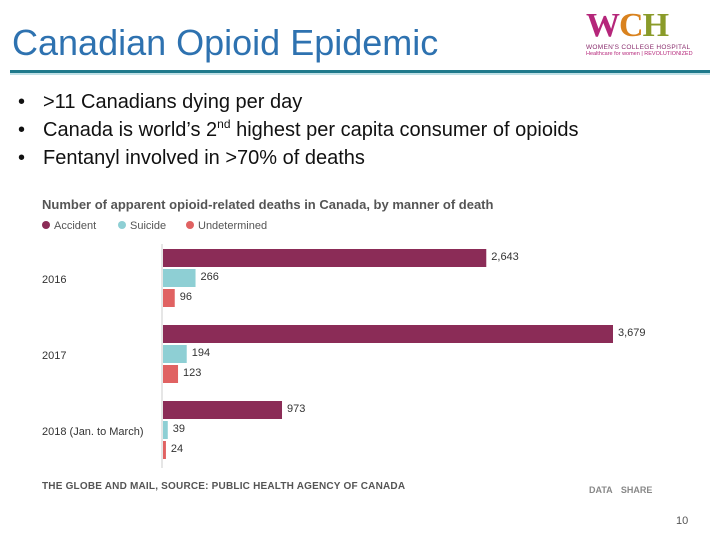  What do you see at coordinates (54, 280) in the screenshot?
I see `category-label: 2016` at bounding box center [54, 280].